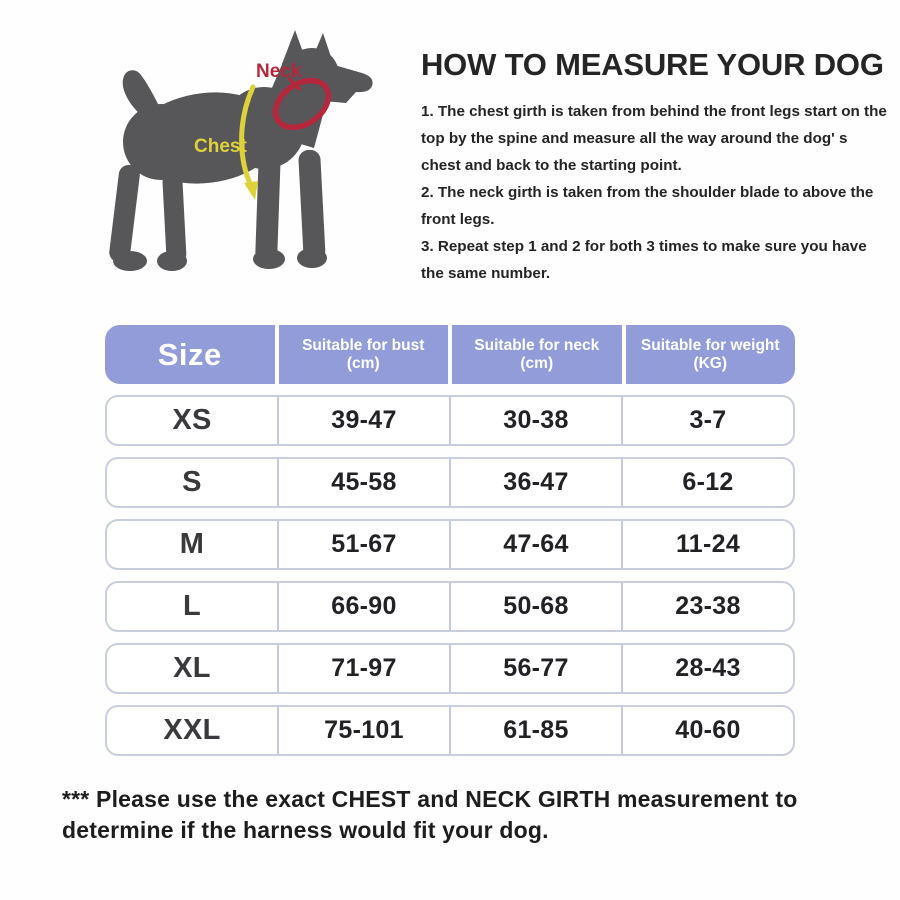  I want to click on size-cell: XL, so click(192, 668).